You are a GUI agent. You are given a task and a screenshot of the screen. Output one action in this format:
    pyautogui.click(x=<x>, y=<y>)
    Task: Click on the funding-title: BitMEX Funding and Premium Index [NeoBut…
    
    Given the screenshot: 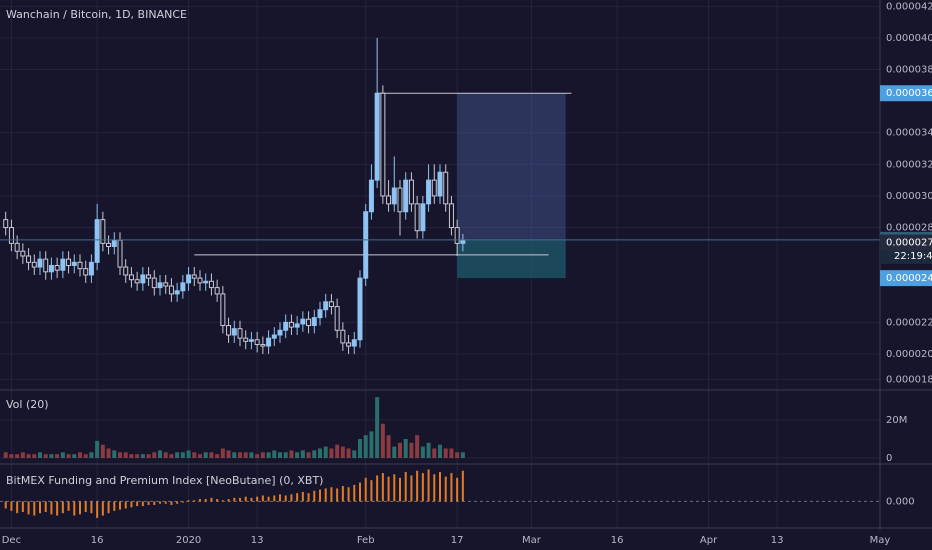 What is the action you would take?
    pyautogui.click(x=164, y=480)
    